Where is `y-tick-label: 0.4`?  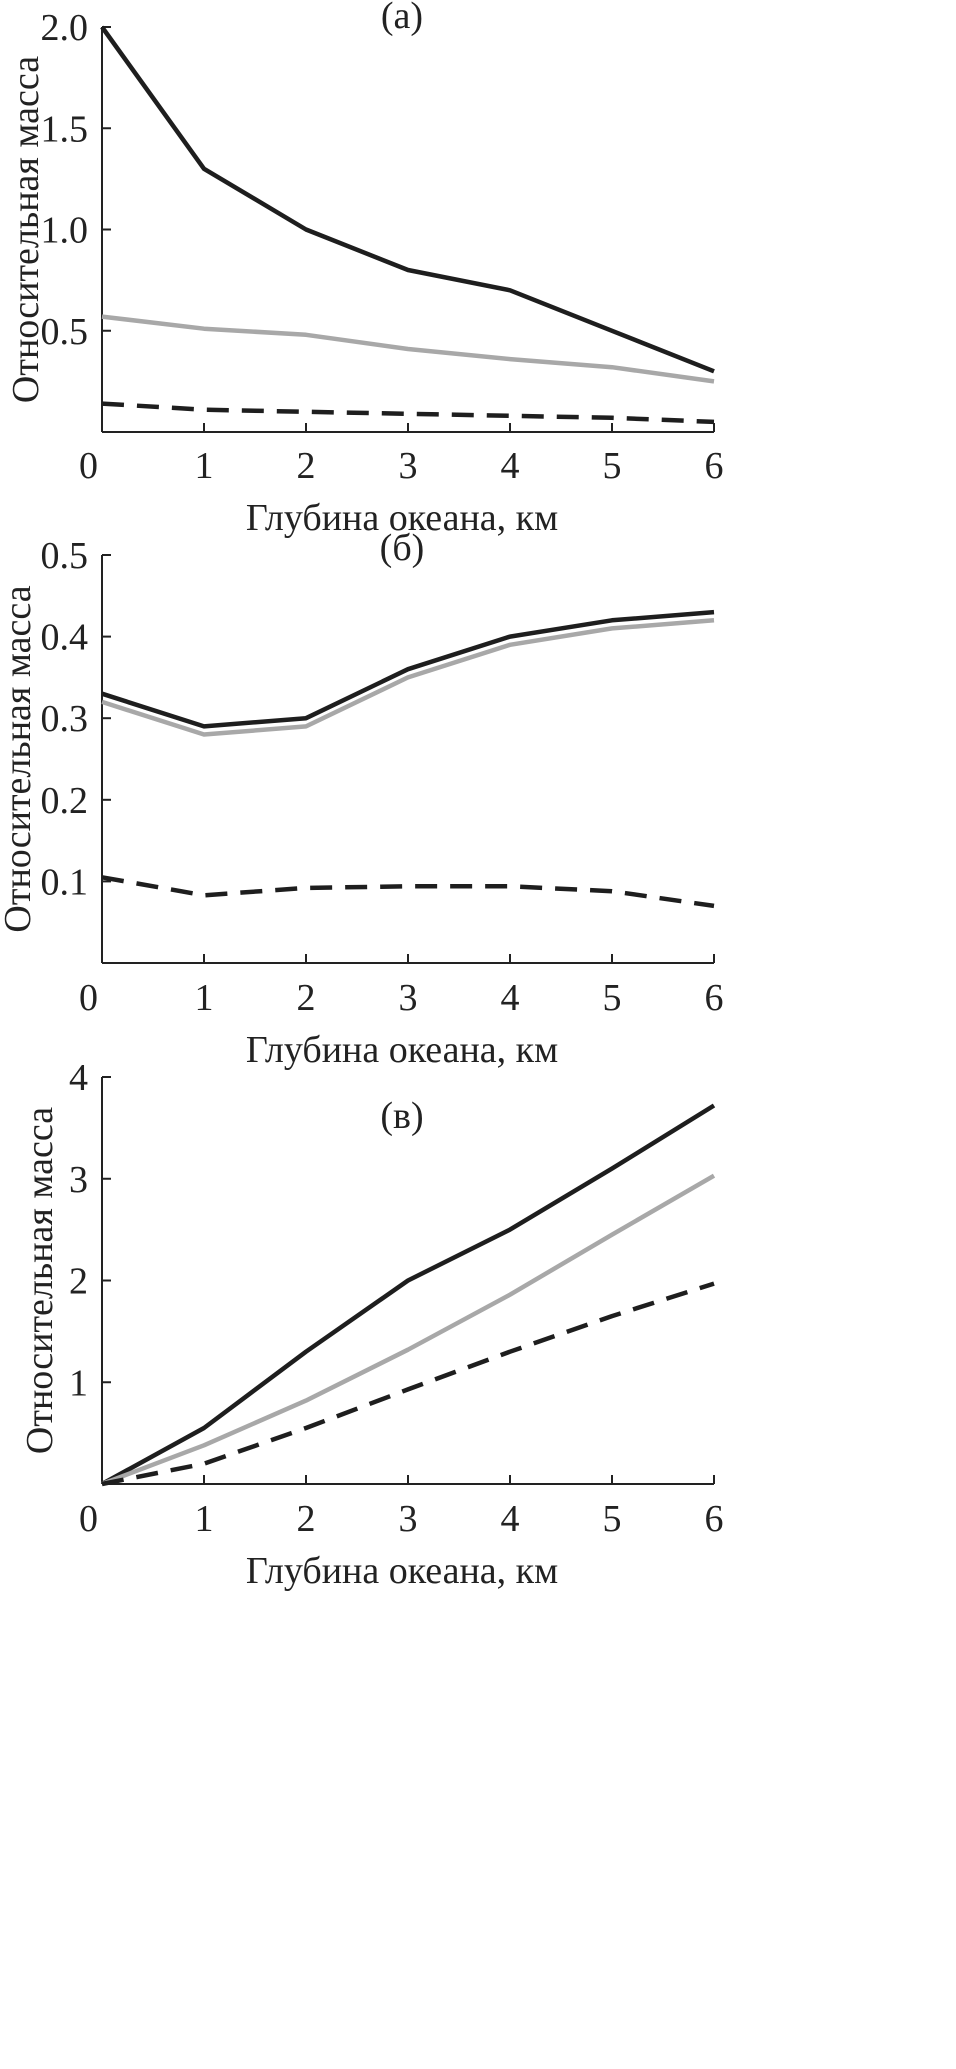
y-tick-label: 0.4 is located at coordinates (65, 638).